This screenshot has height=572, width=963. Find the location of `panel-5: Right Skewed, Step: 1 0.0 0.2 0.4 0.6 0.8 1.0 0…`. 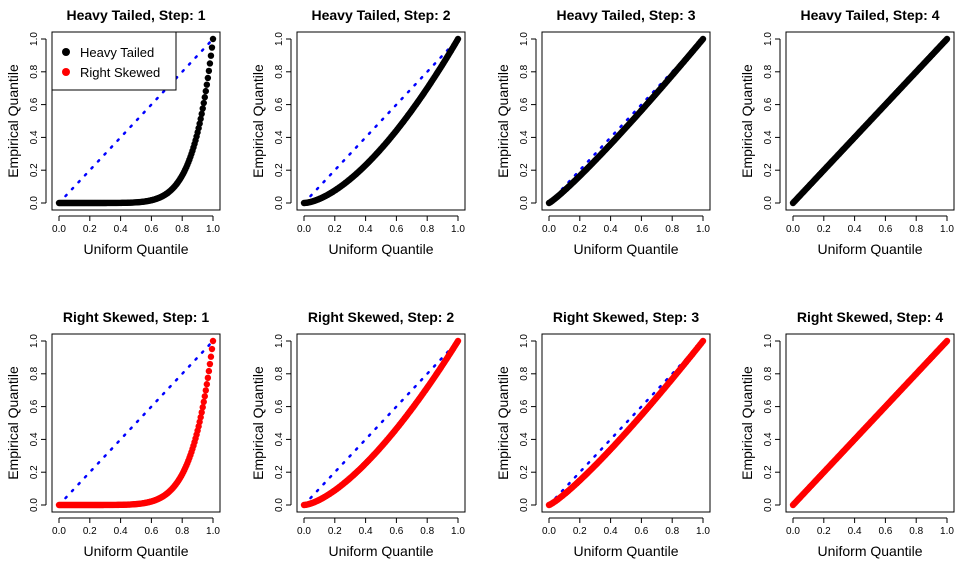

panel-5: Right Skewed, Step: 1 0.0 0.2 0.4 0.6 0.8 1.0 0… is located at coordinates (113, 434).